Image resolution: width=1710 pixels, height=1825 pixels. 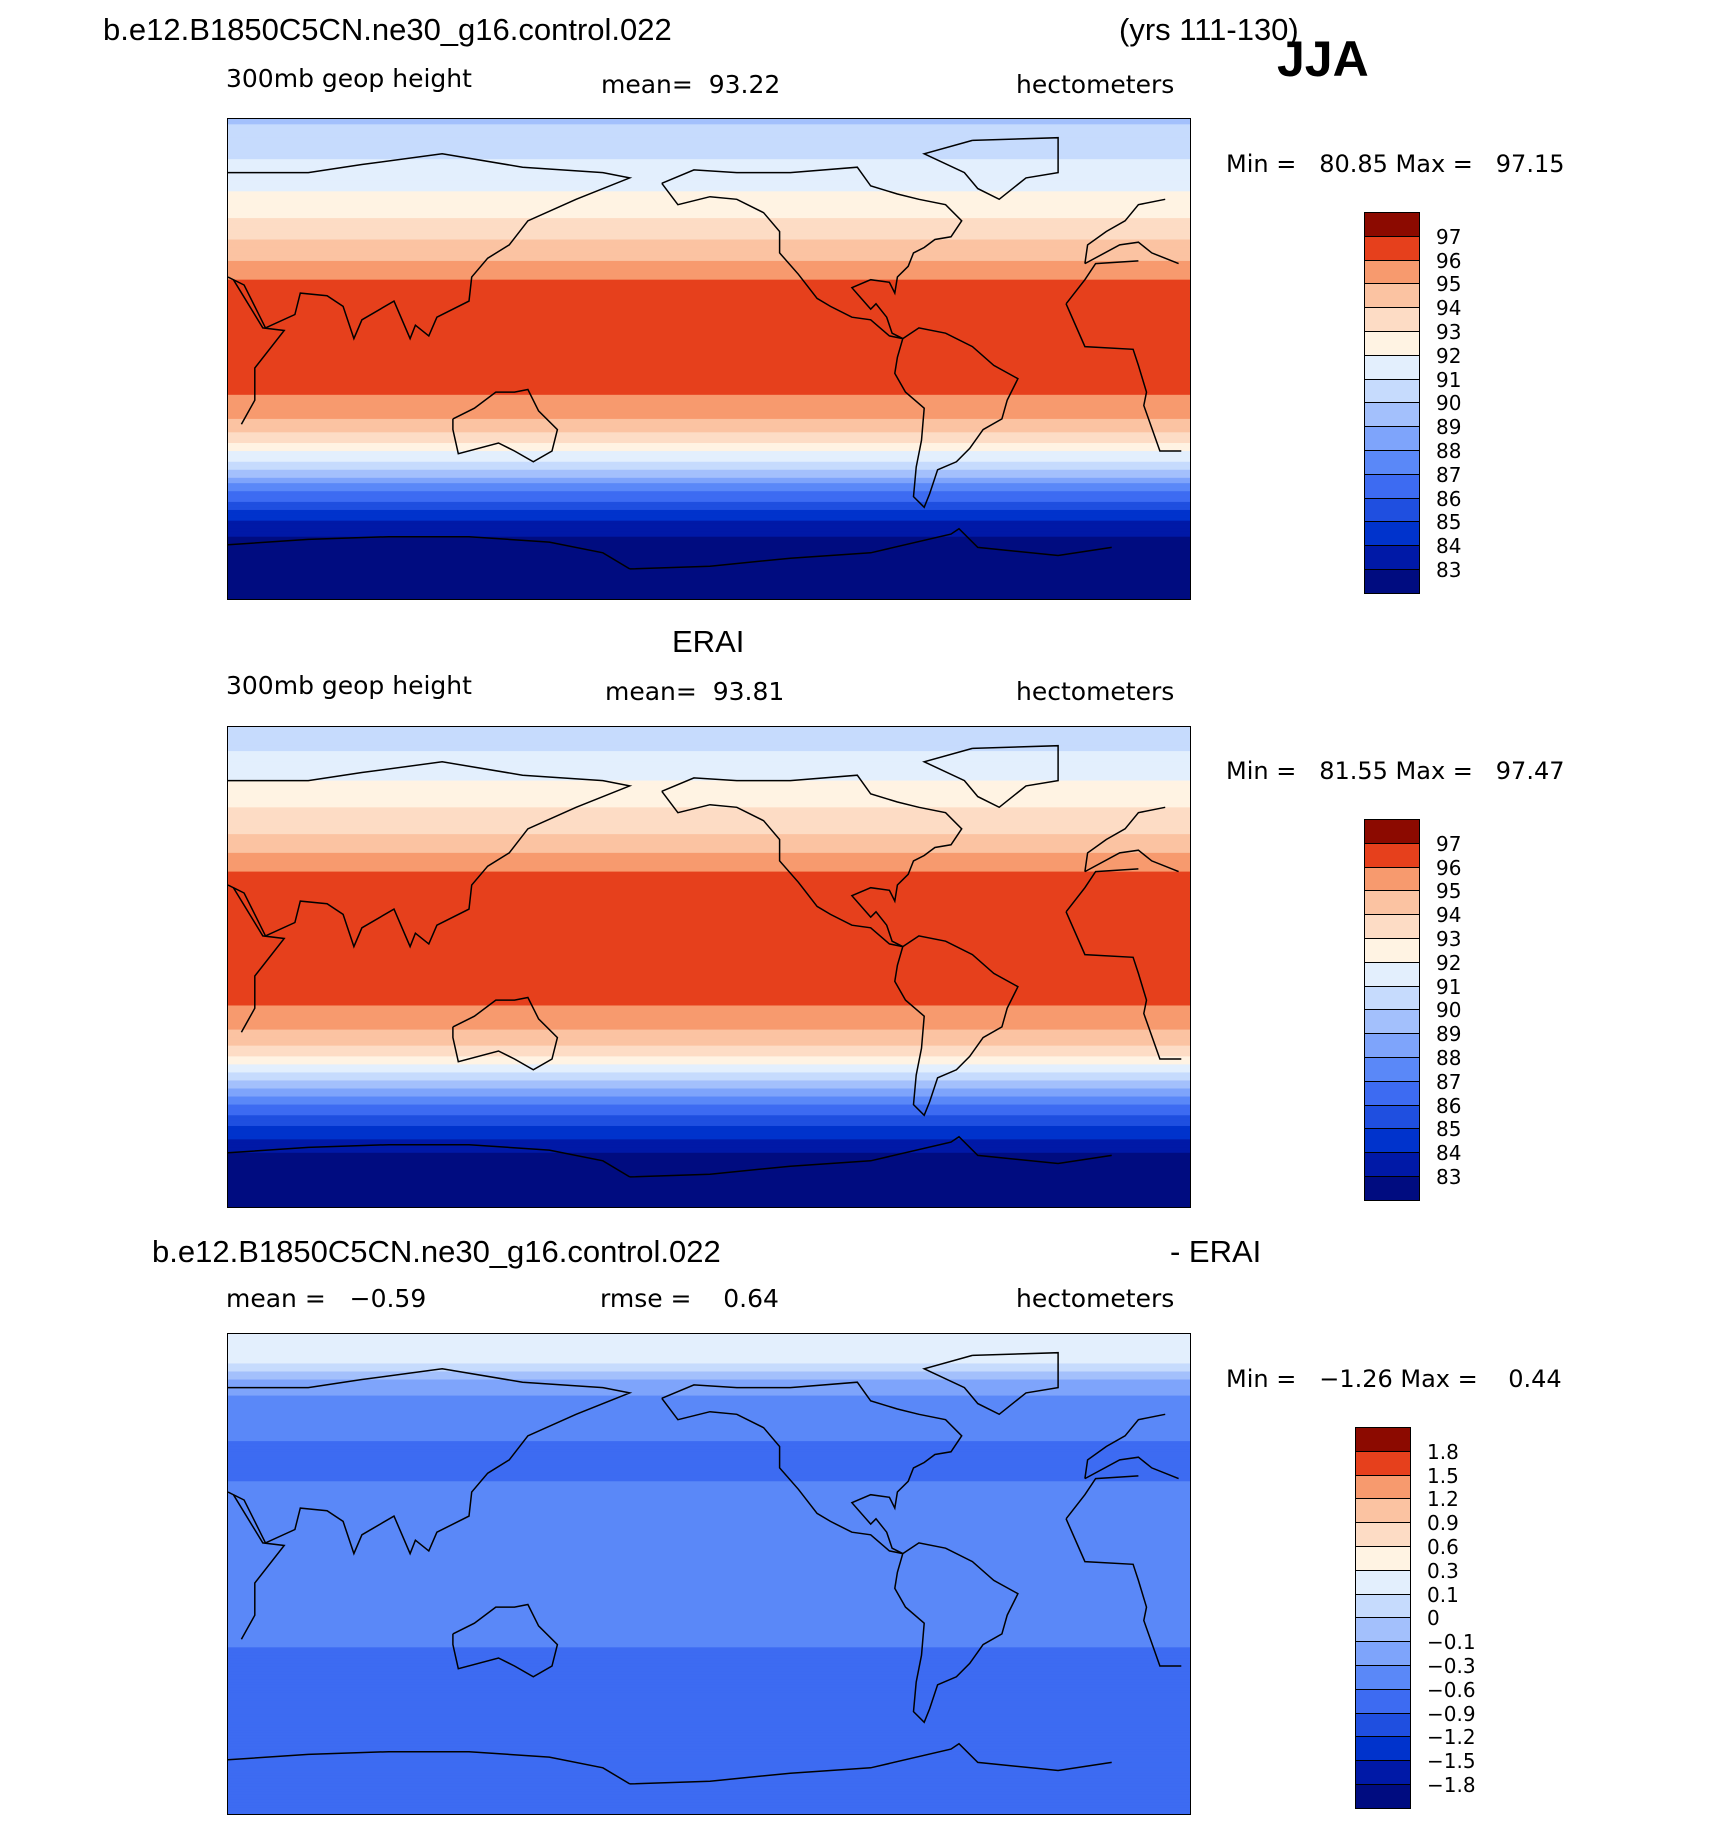 What do you see at coordinates (1451, 1785) in the screenshot?
I see `colorbar-tick-label: −1.8` at bounding box center [1451, 1785].